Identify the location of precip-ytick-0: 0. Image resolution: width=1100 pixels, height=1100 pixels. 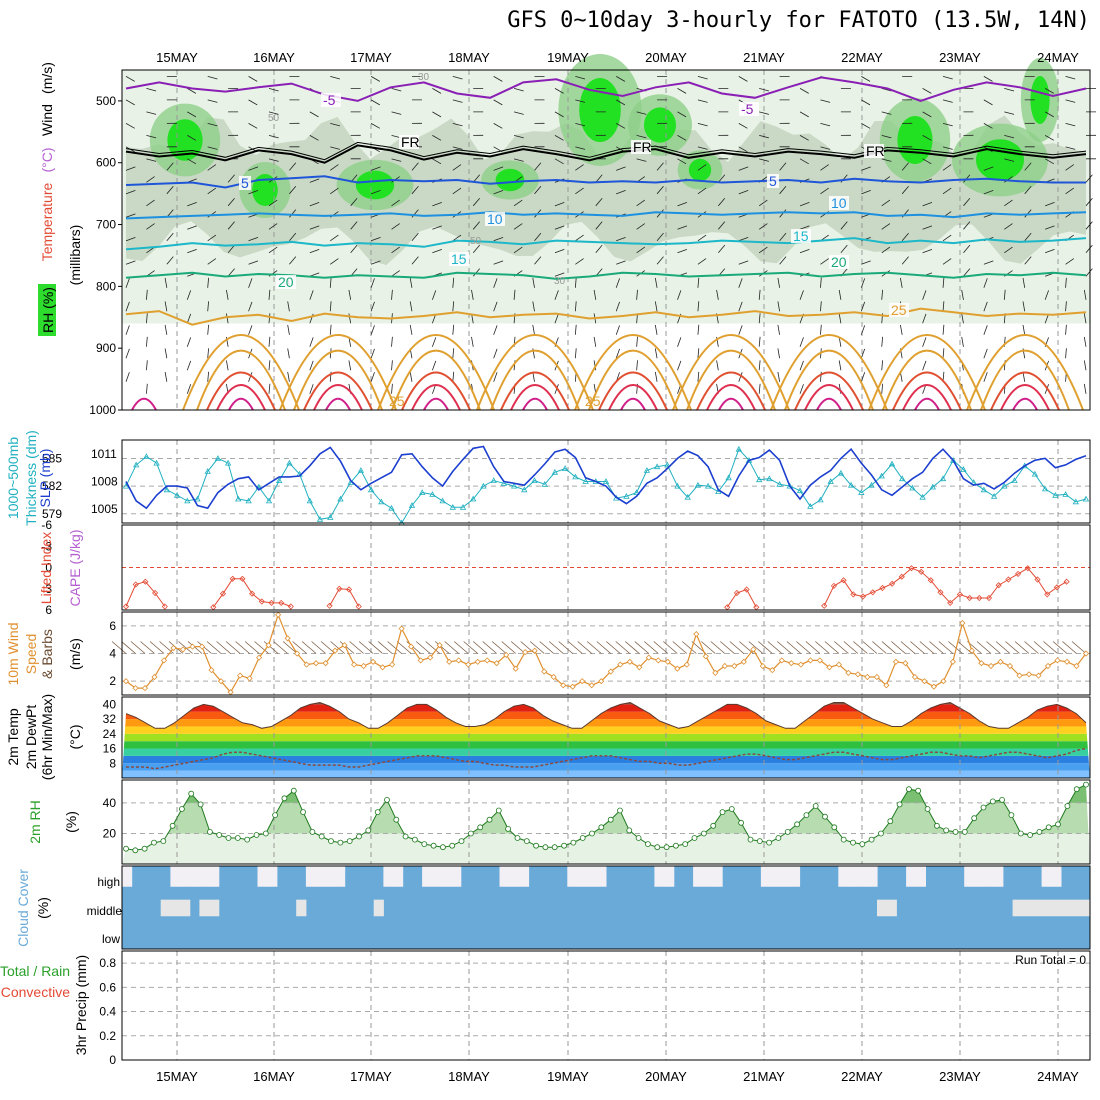
(112, 1060).